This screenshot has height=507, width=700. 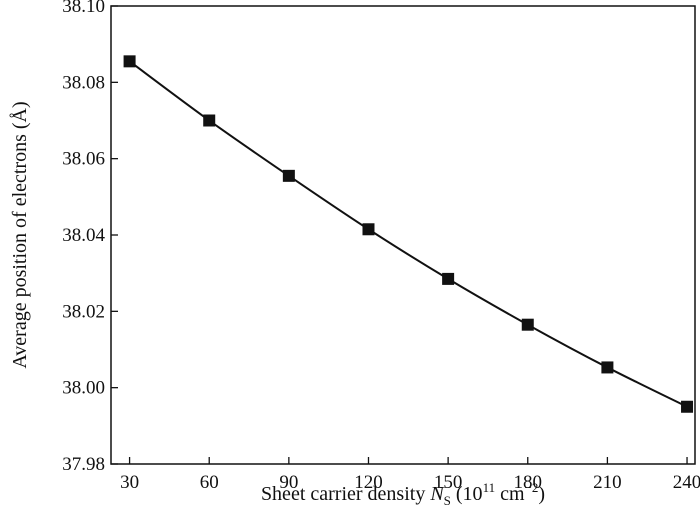 I want to click on x-axis-ticks: 30 60 90 120 150 180 210 240, so click(x=410, y=475).